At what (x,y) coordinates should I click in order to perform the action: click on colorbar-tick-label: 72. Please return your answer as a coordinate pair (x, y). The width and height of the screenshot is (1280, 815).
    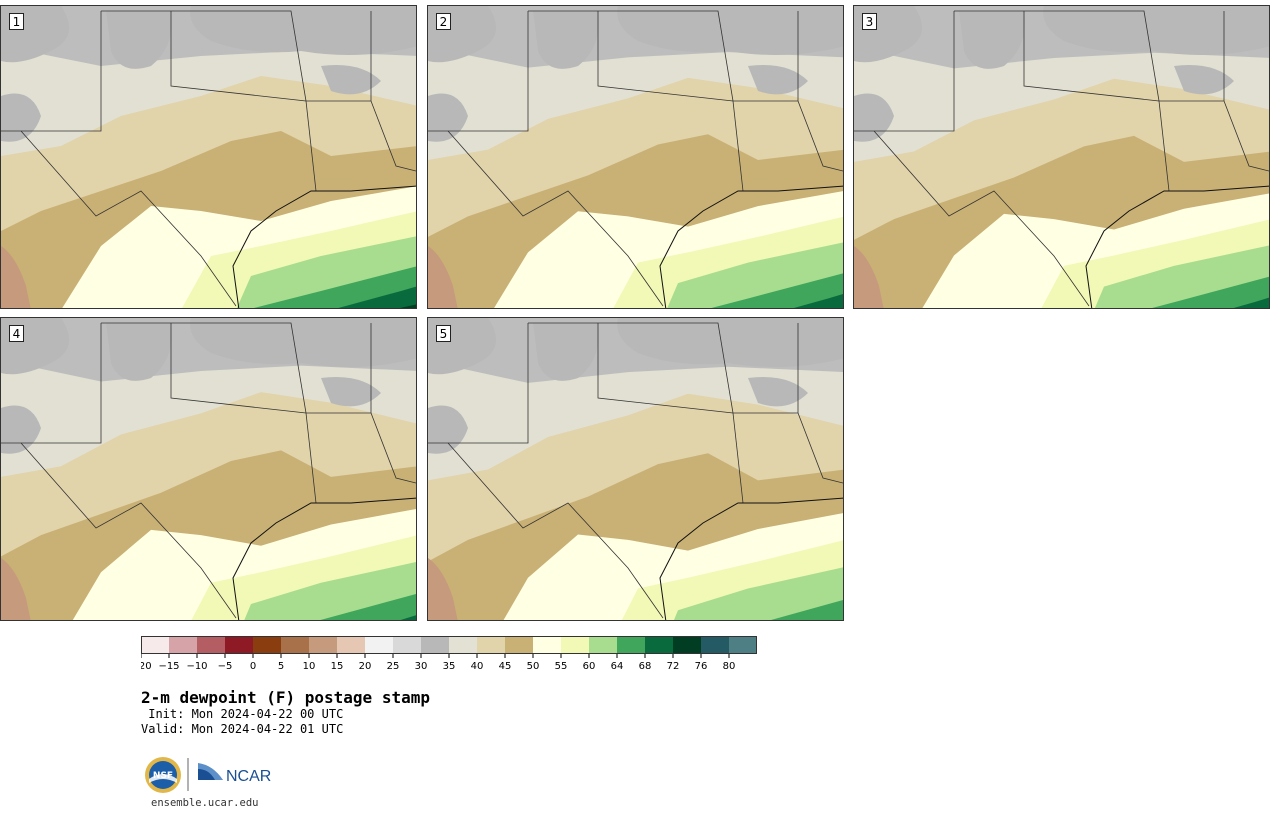
    Looking at the image, I should click on (673, 666).